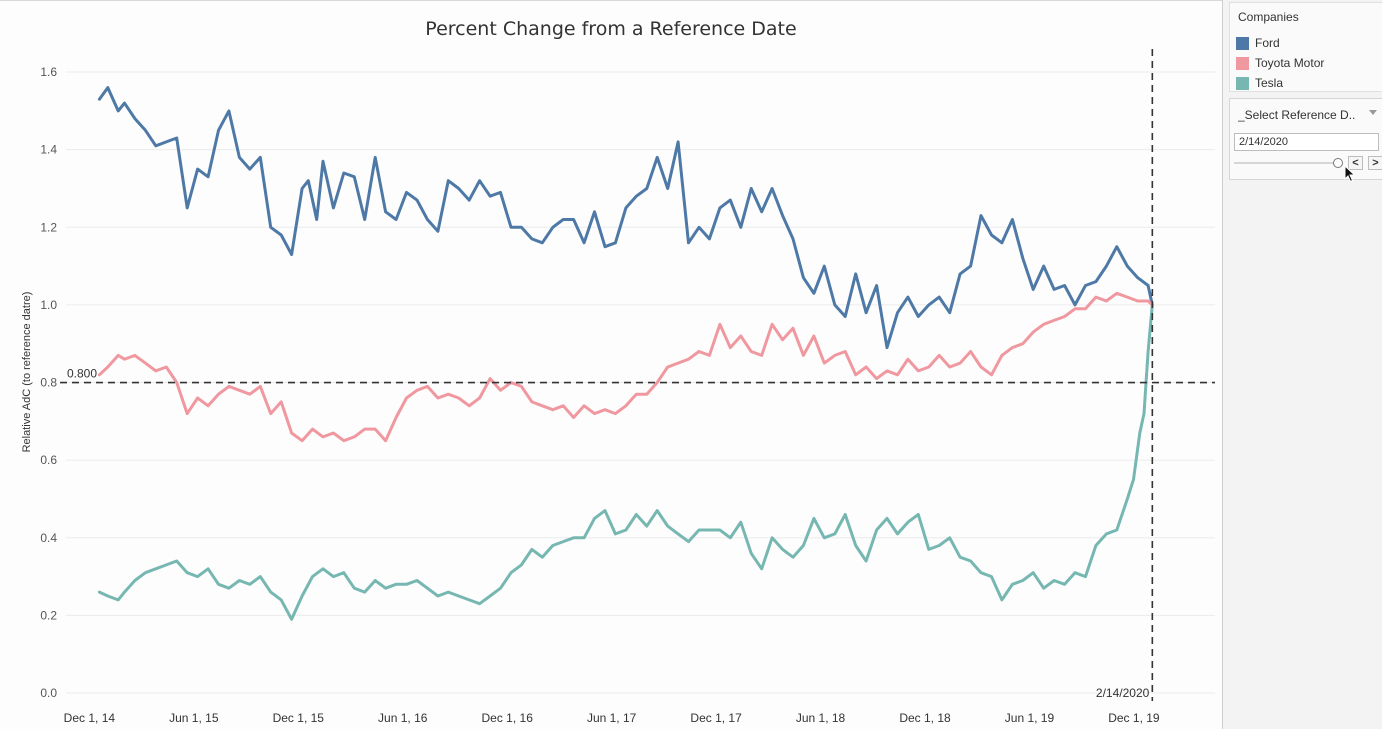  Describe the element at coordinates (508, 718) in the screenshot. I see `x-tick-label: Dec 1, 16` at that location.